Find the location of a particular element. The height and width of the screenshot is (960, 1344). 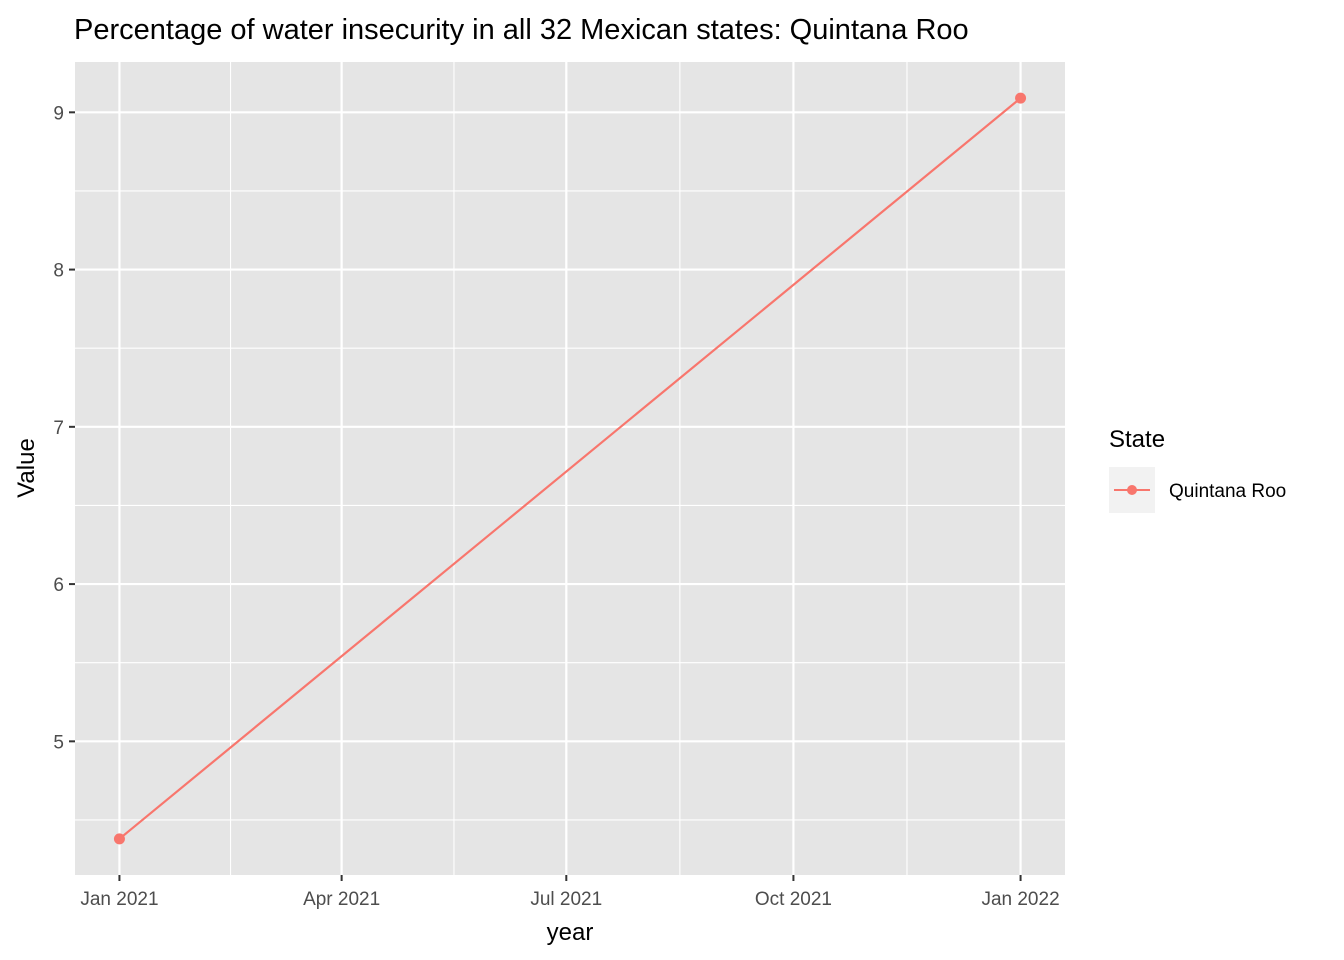

x-axis-title: year is located at coordinates (570, 932).